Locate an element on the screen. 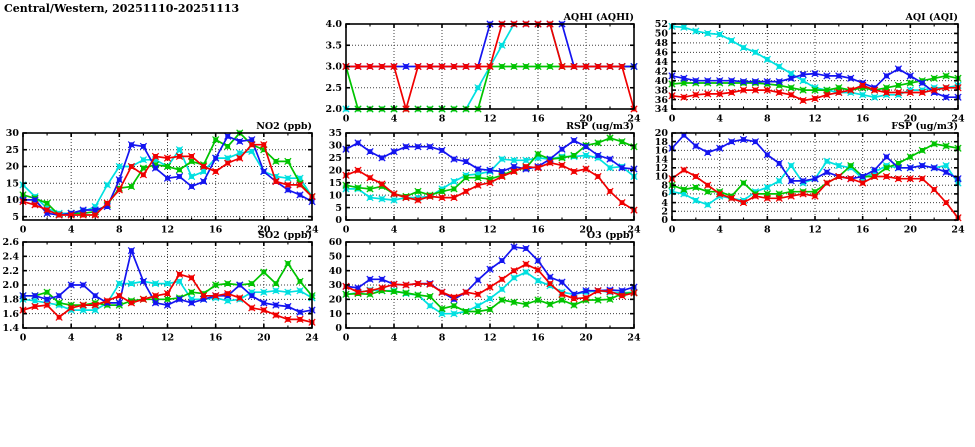  y-tick-label: 5 is located at coordinates (15, 217).